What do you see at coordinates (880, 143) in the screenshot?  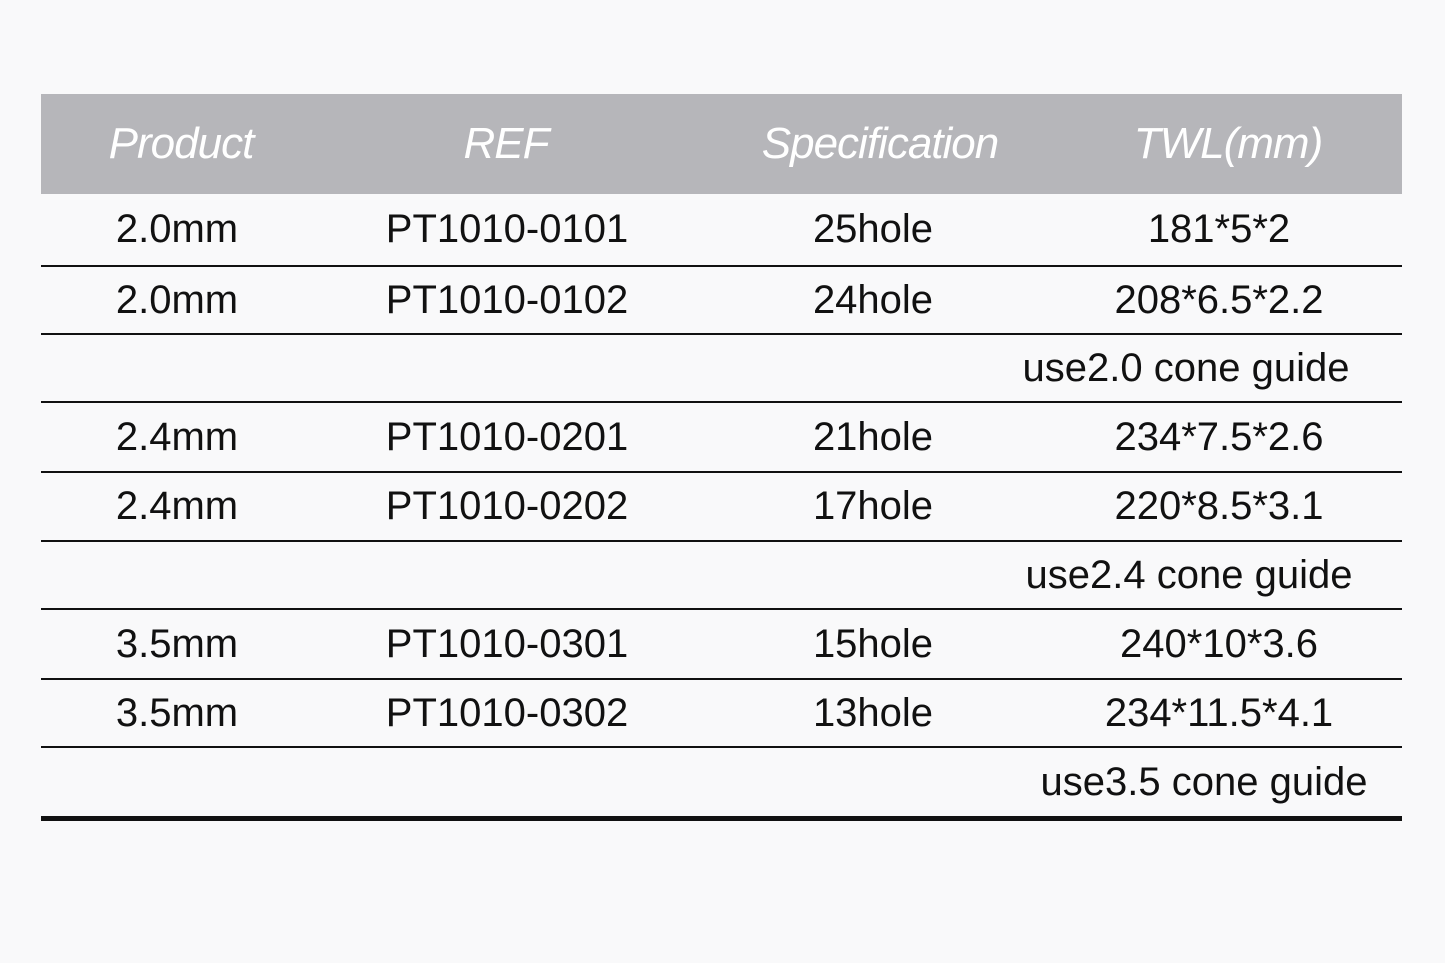 I see `header-specification: Specification` at bounding box center [880, 143].